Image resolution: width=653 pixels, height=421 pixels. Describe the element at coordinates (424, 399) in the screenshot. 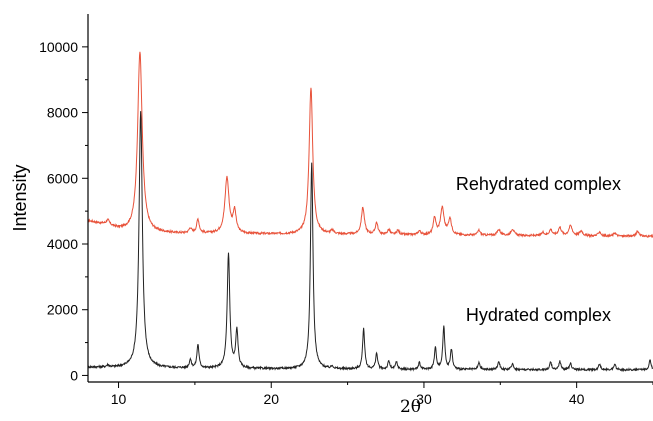

I see `x-tick-label: 30` at that location.